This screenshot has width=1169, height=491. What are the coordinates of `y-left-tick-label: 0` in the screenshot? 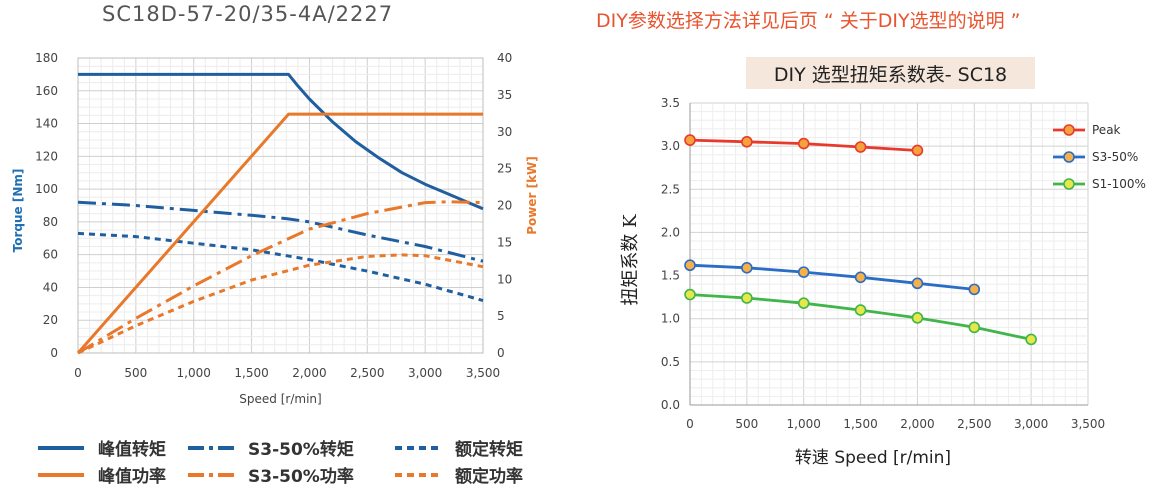 It's located at (54, 353).